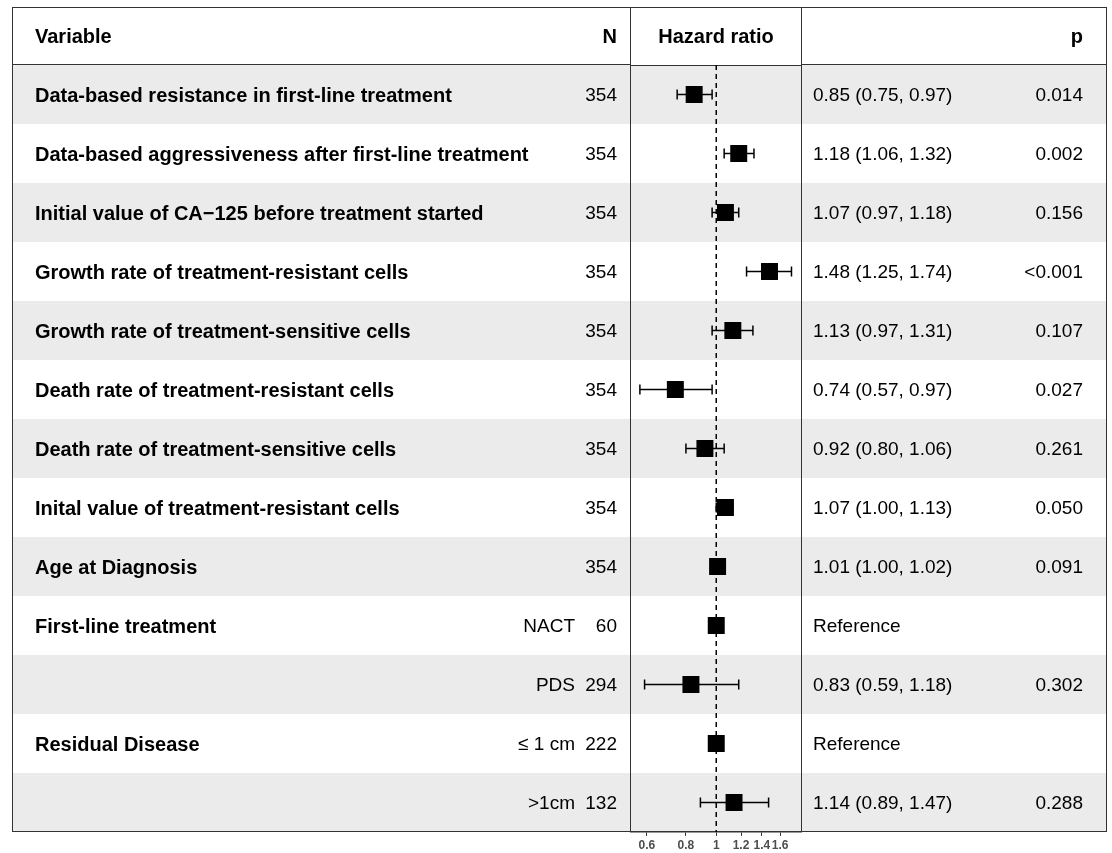 The image size is (1112, 853). I want to click on text: <0.001, so click(1053, 271).